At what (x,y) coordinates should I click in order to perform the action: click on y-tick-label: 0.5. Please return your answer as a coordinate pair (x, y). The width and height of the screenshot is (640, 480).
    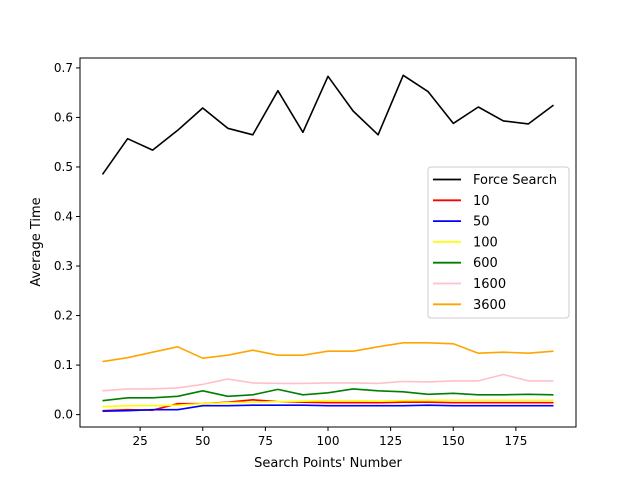
    Looking at the image, I should click on (63, 167).